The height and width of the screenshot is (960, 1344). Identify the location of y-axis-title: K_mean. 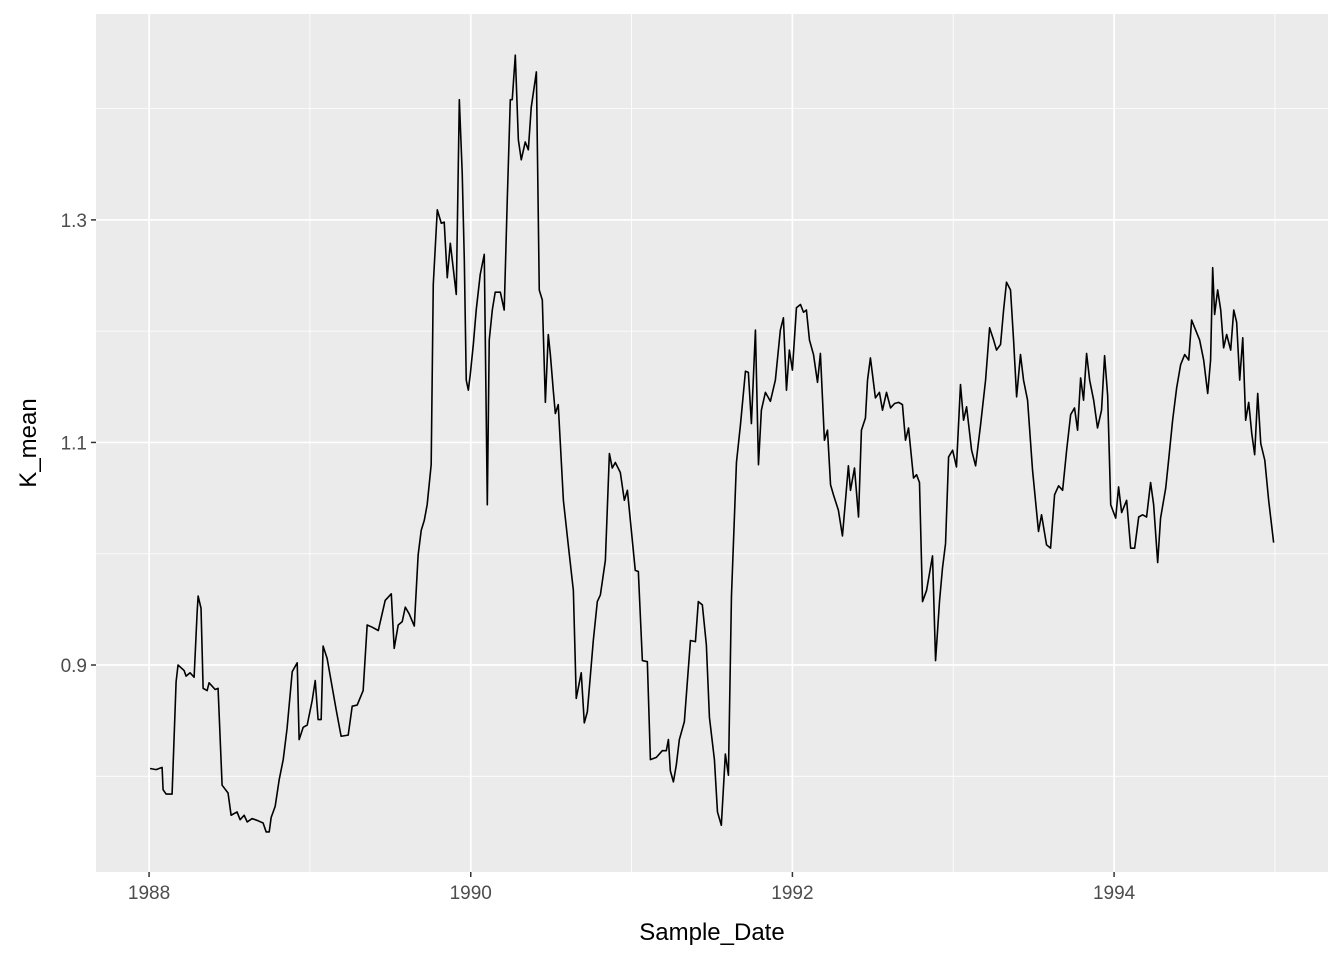
(28, 442).